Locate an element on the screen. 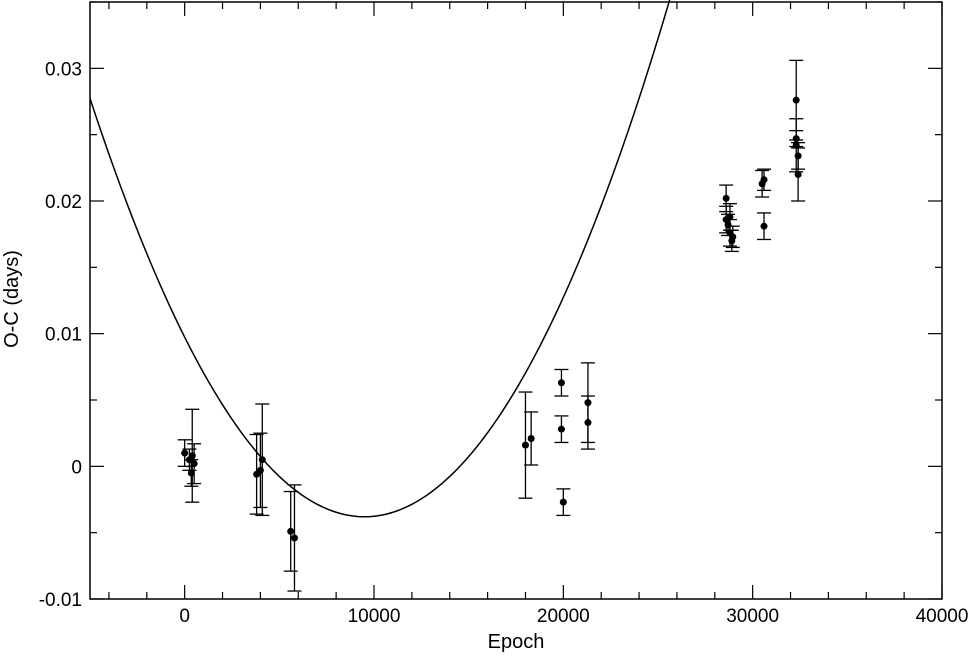 This screenshot has width=977, height=657. y-axis-title: O-C (days) is located at coordinates (12, 299).